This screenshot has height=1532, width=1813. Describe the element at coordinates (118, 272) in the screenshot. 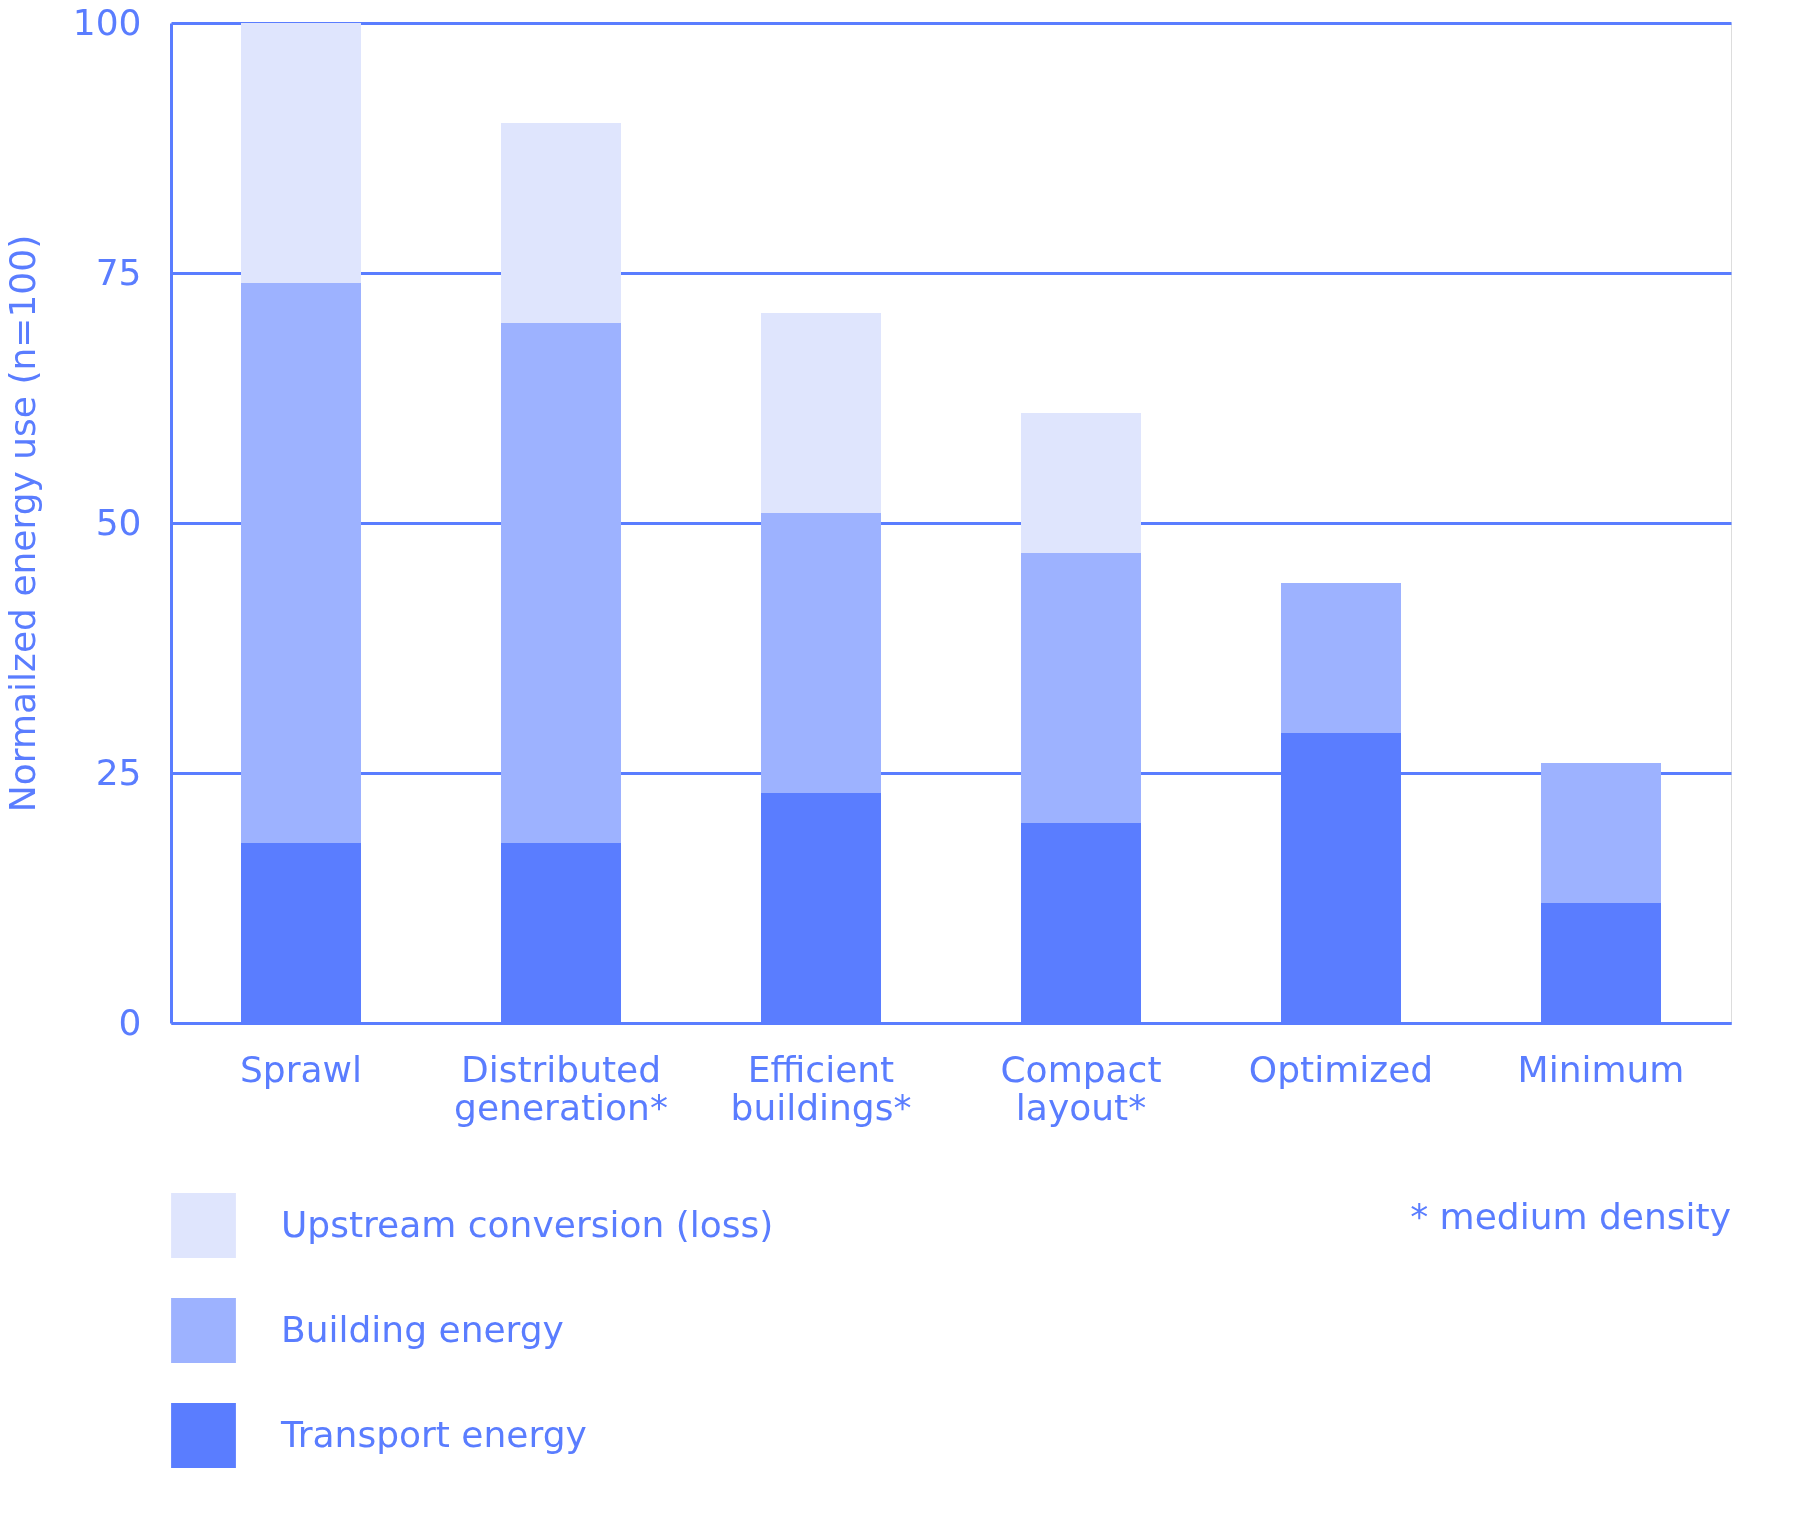

I see `y-tick-label: 75` at that location.